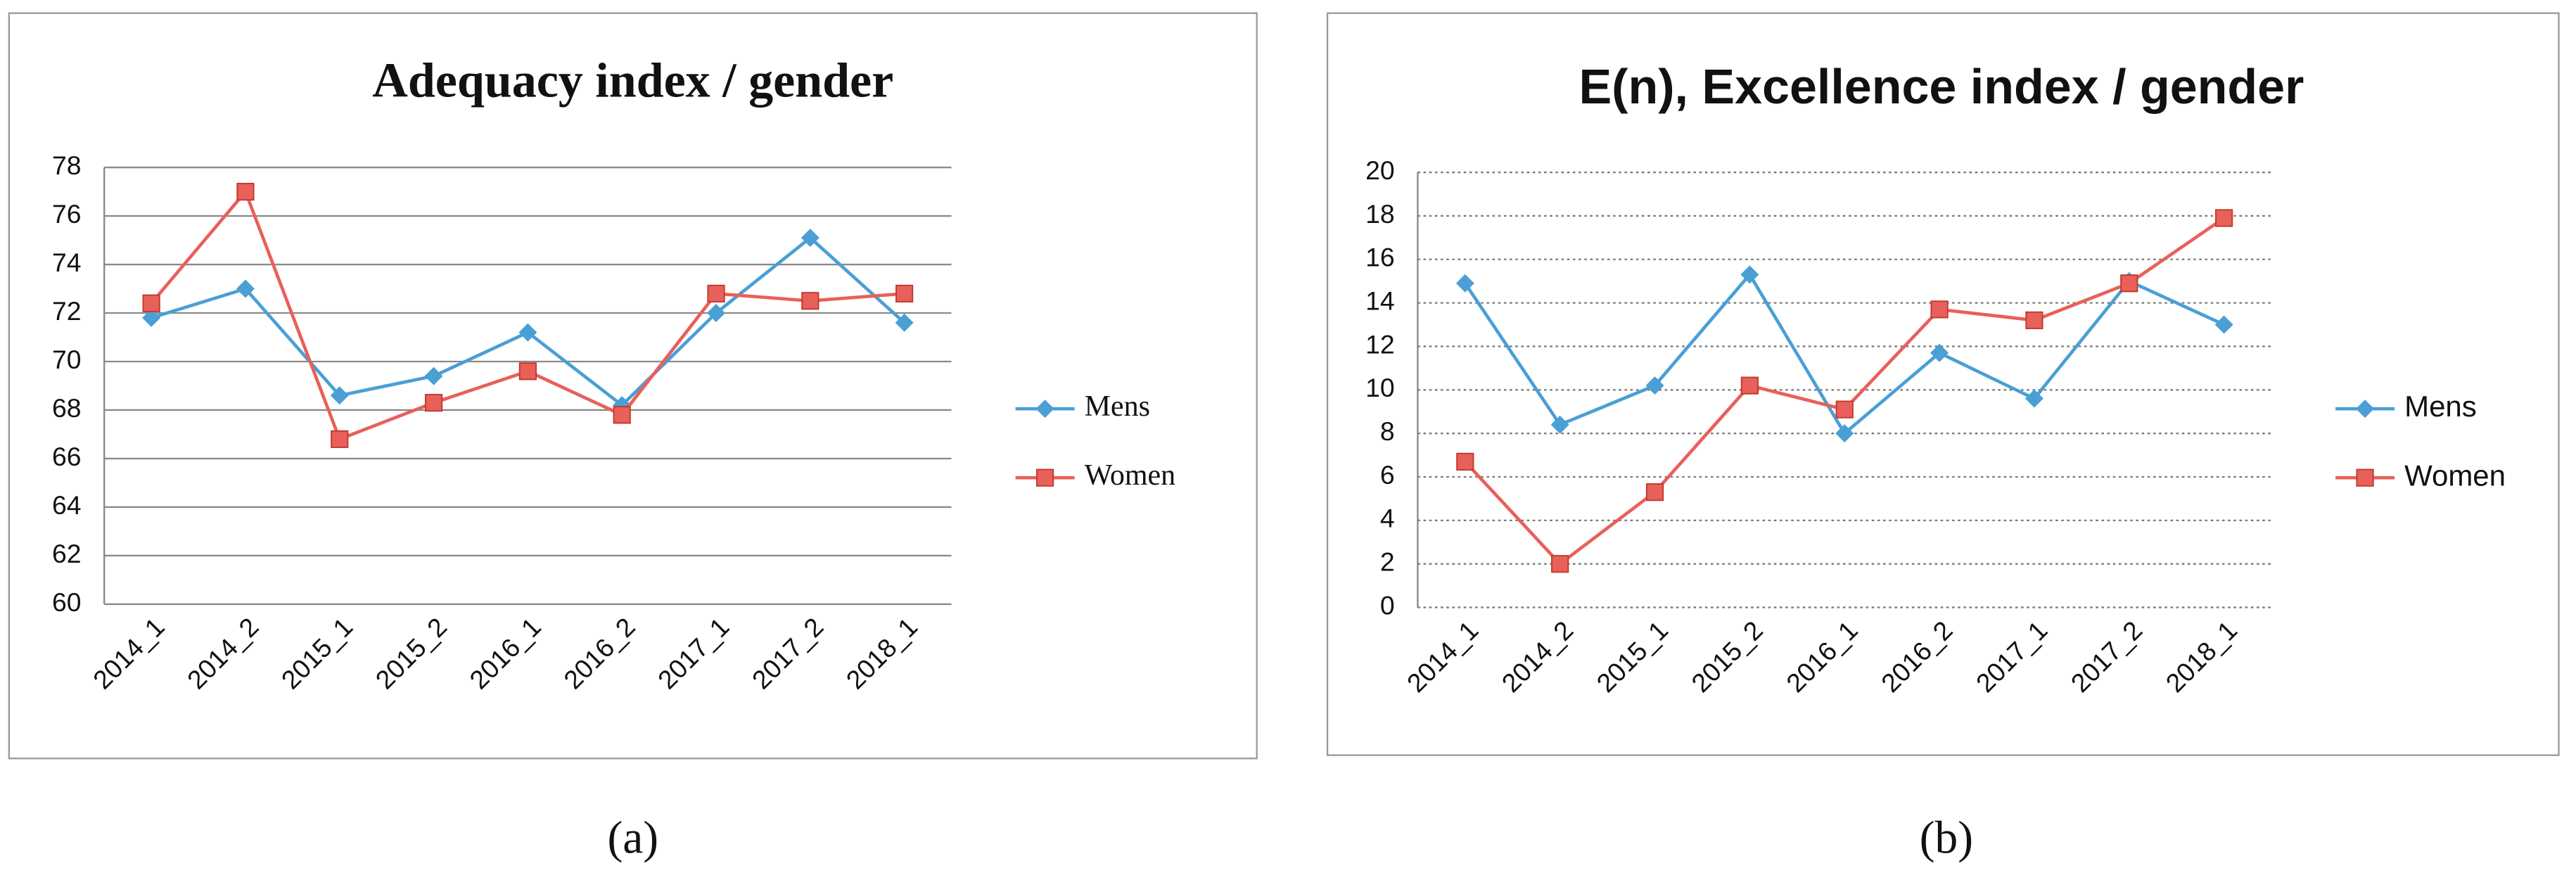  I want to click on y-tick-label: 4, so click(1387, 518).